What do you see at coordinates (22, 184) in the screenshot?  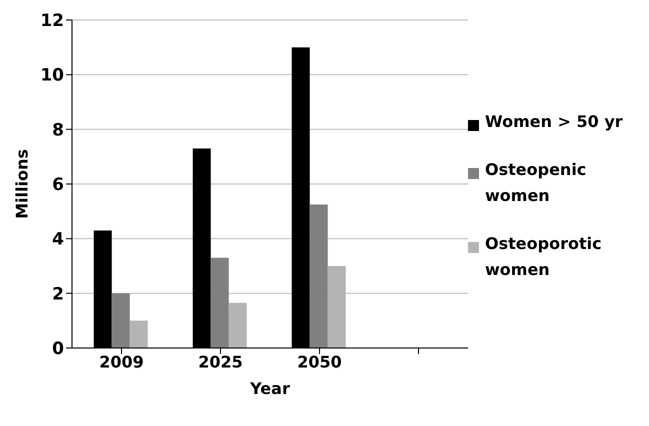 I see `y-axis-title: Millions` at bounding box center [22, 184].